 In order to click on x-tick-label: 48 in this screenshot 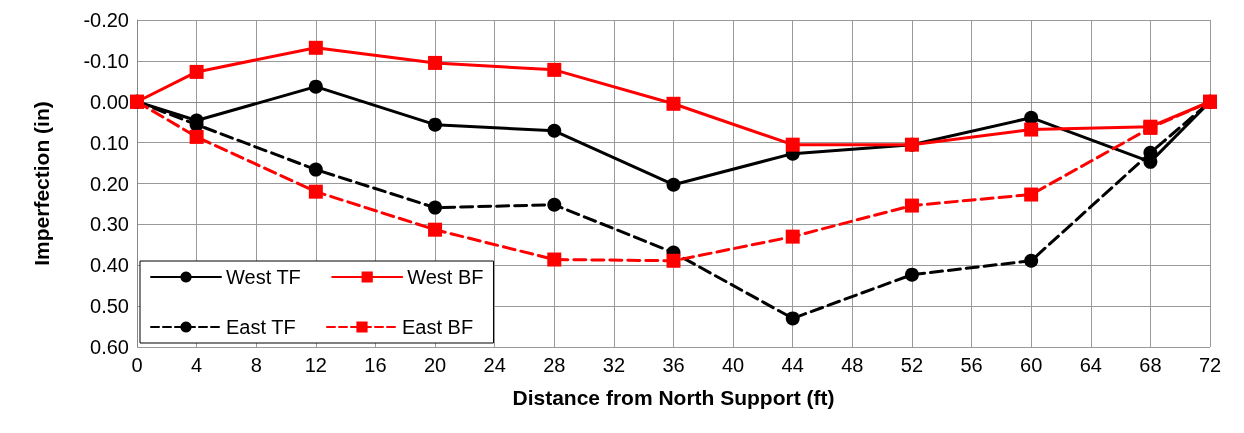, I will do `click(852, 365)`.